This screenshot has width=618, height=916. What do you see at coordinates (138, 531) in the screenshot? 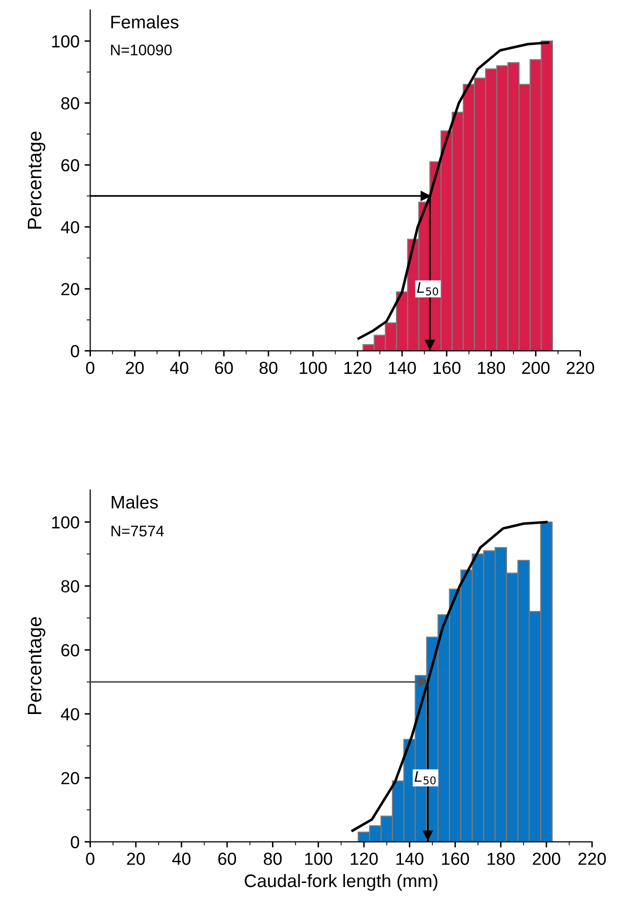
I see `text: N=7574` at bounding box center [138, 531].